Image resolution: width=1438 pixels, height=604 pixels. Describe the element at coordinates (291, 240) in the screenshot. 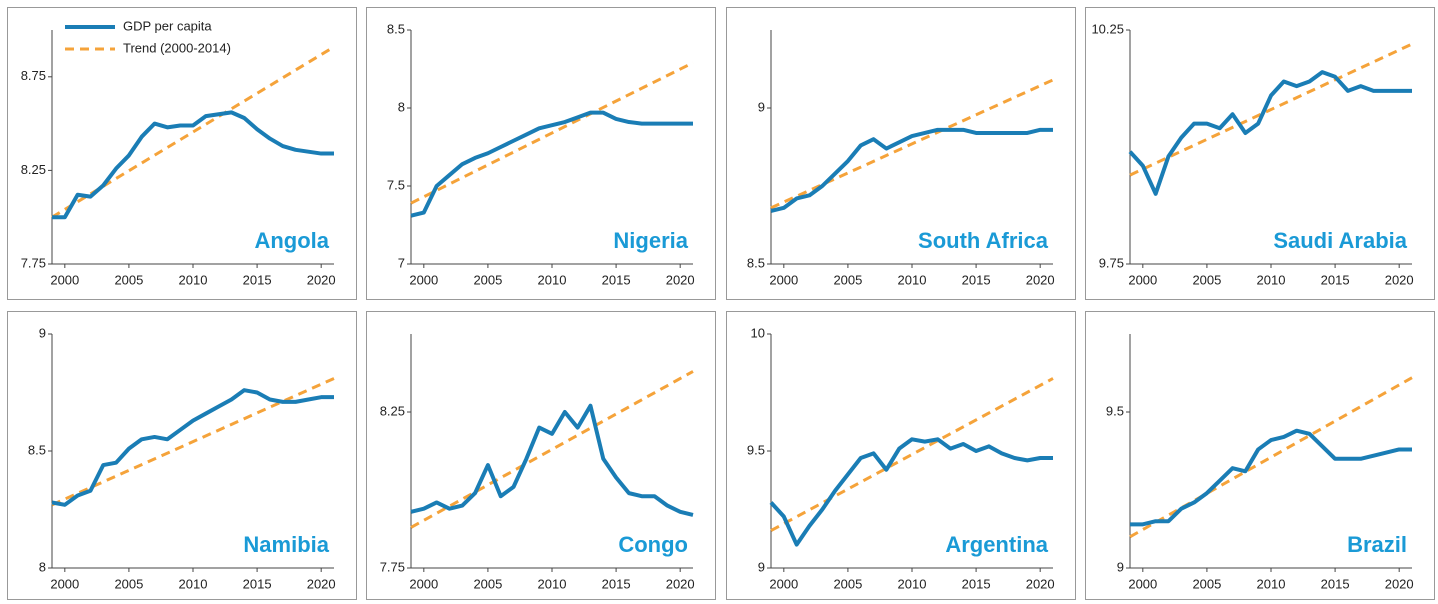

I see `chart-title: Angola` at that location.